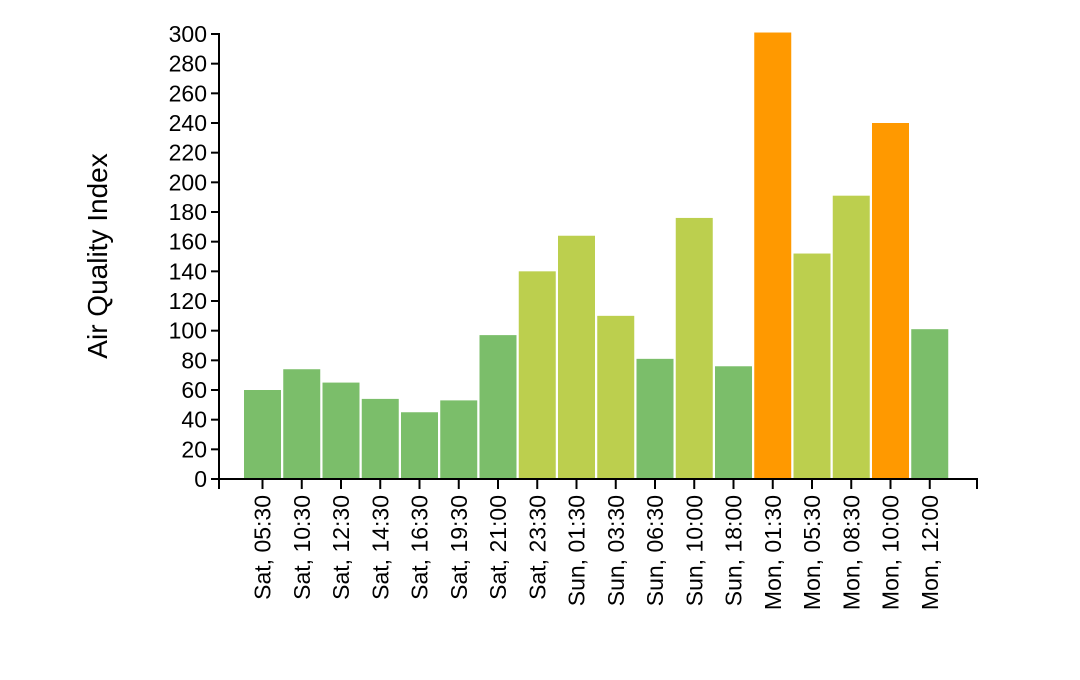  What do you see at coordinates (380, 547) in the screenshot?
I see `x-tick-label: Sat, 14:30` at bounding box center [380, 547].